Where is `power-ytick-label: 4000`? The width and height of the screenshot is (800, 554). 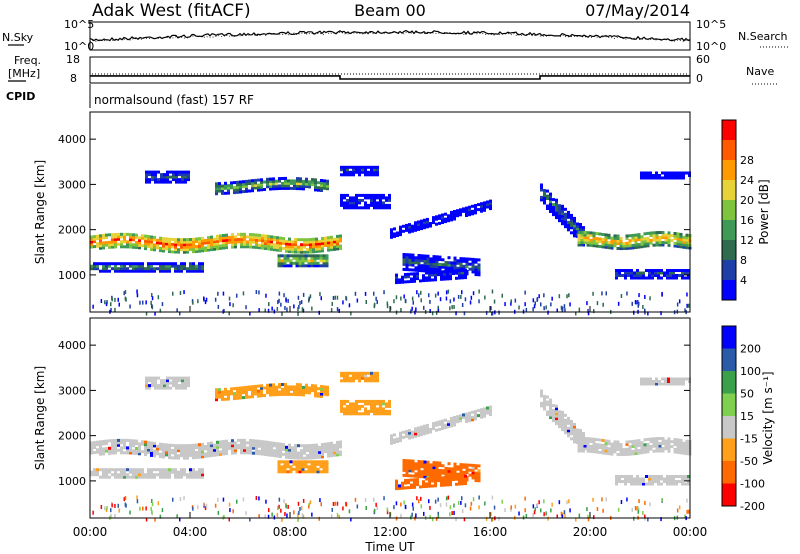
power-ytick-label: 4000 is located at coordinates (72, 139).